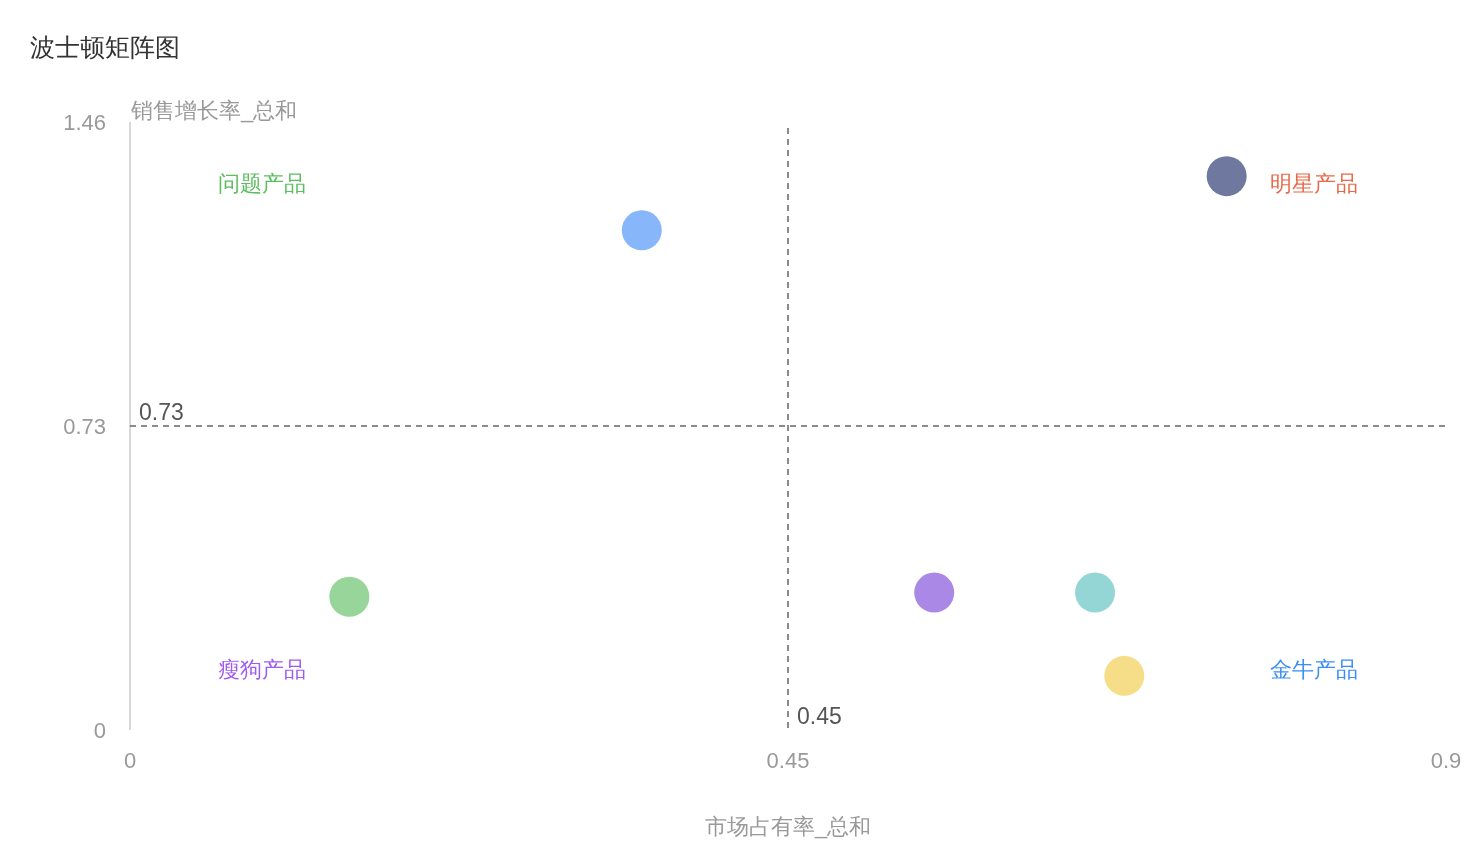  Describe the element at coordinates (214, 110) in the screenshot. I see `y-axis-title: 销售增长率_总和` at that location.